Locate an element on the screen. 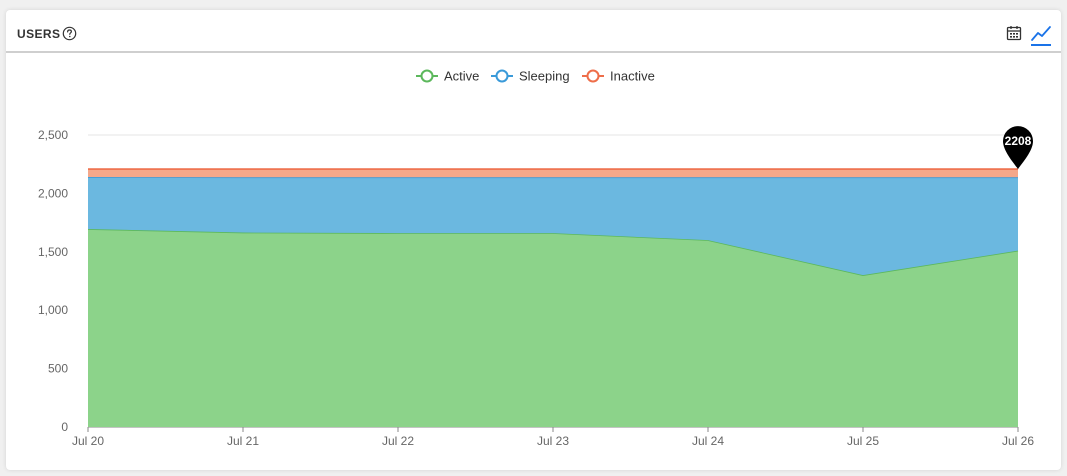  x-tick-label: Jul 26 is located at coordinates (1018, 441).